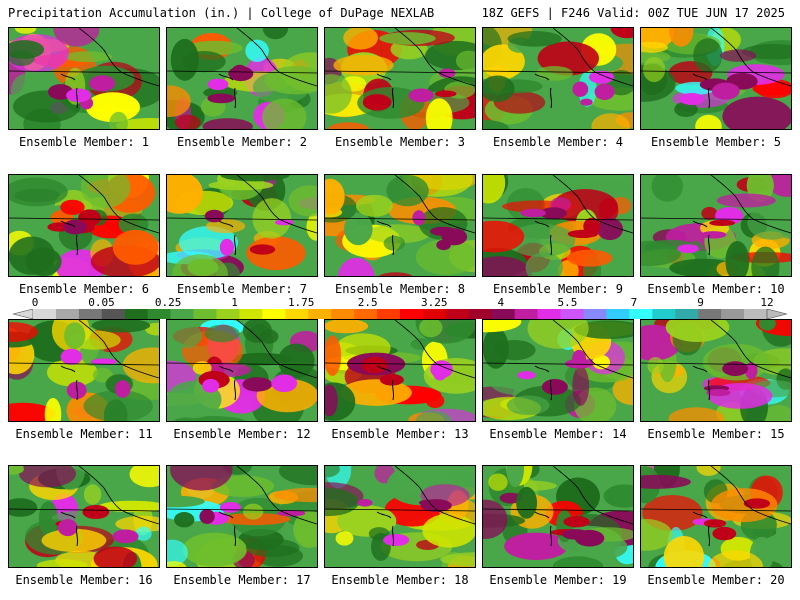 The image size is (800, 600). I want to click on member-label: Ensemble Member: 8, so click(400, 289).